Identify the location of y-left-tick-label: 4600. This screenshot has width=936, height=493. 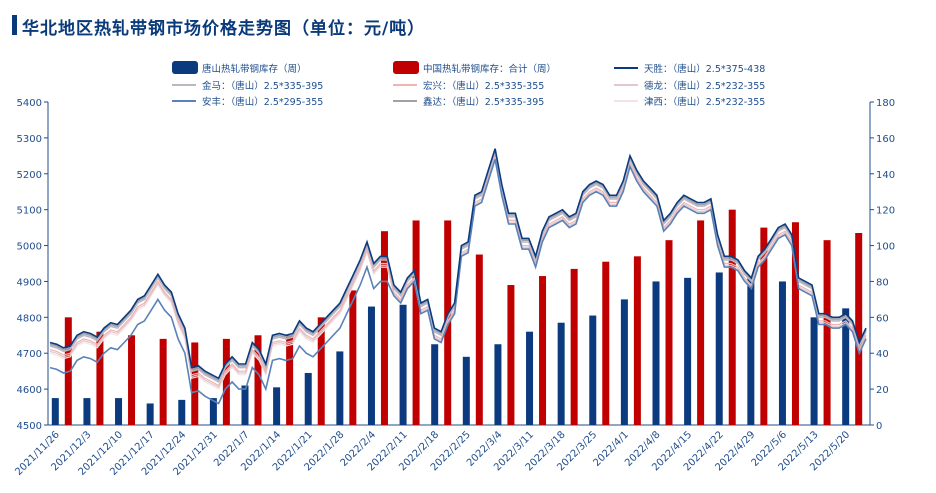
(29, 390).